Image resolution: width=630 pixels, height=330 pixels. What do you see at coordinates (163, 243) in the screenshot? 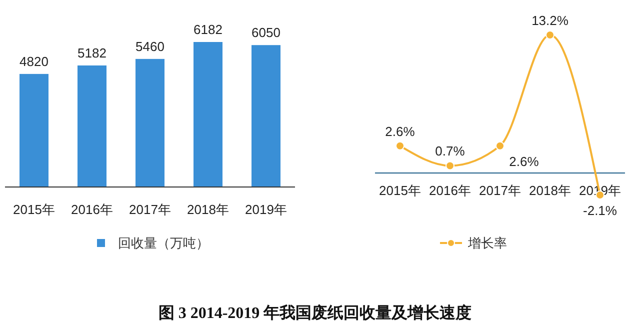
I see `legend-label: 回收量（万吨）` at bounding box center [163, 243].